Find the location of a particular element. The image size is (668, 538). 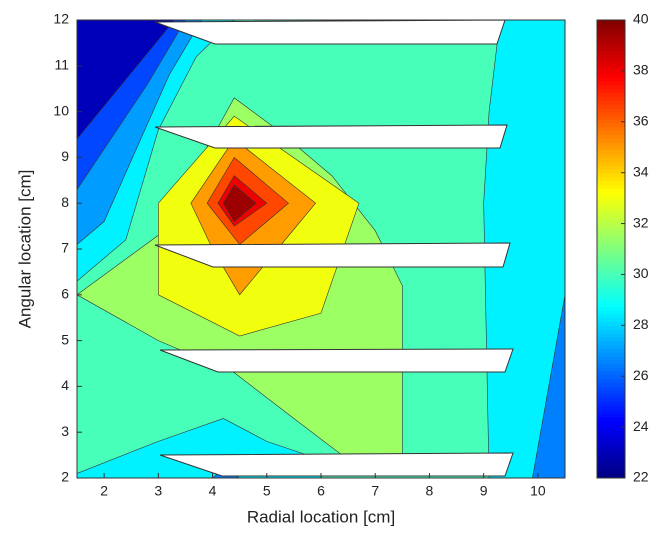

colorbar-frame is located at coordinates (611, 249).